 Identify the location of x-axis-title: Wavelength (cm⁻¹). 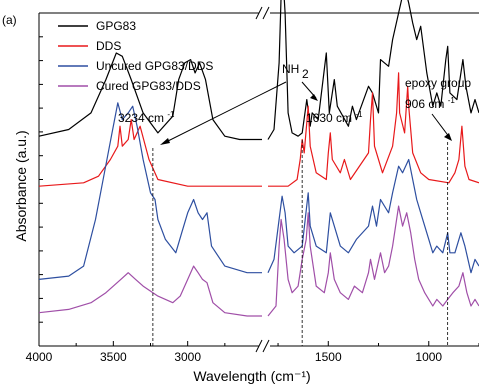
(251, 376).